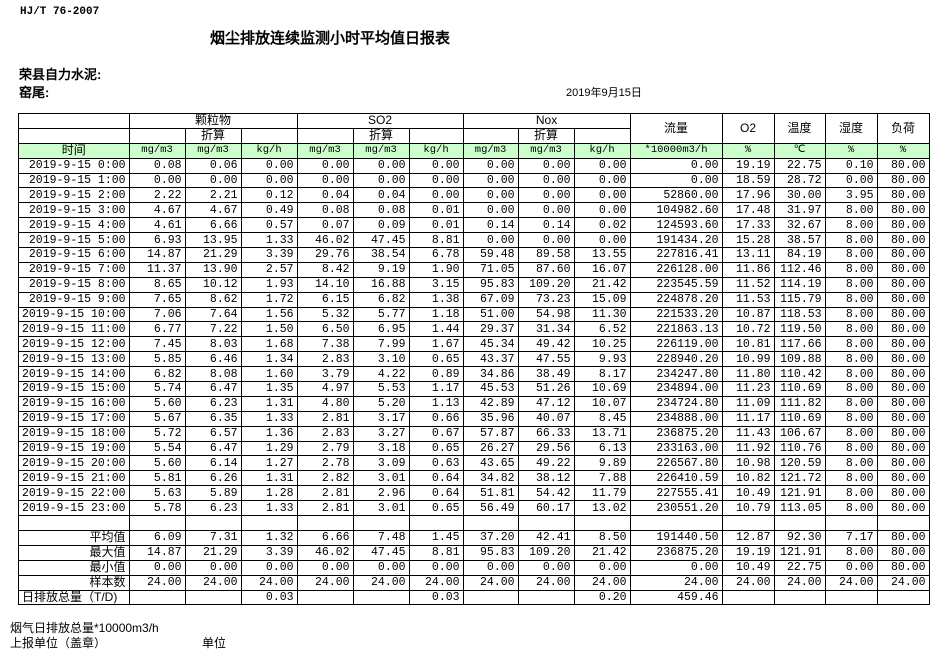 The image size is (932, 653). Describe the element at coordinates (676, 255) in the screenshot. I see `table-cell: 227816.41` at that location.